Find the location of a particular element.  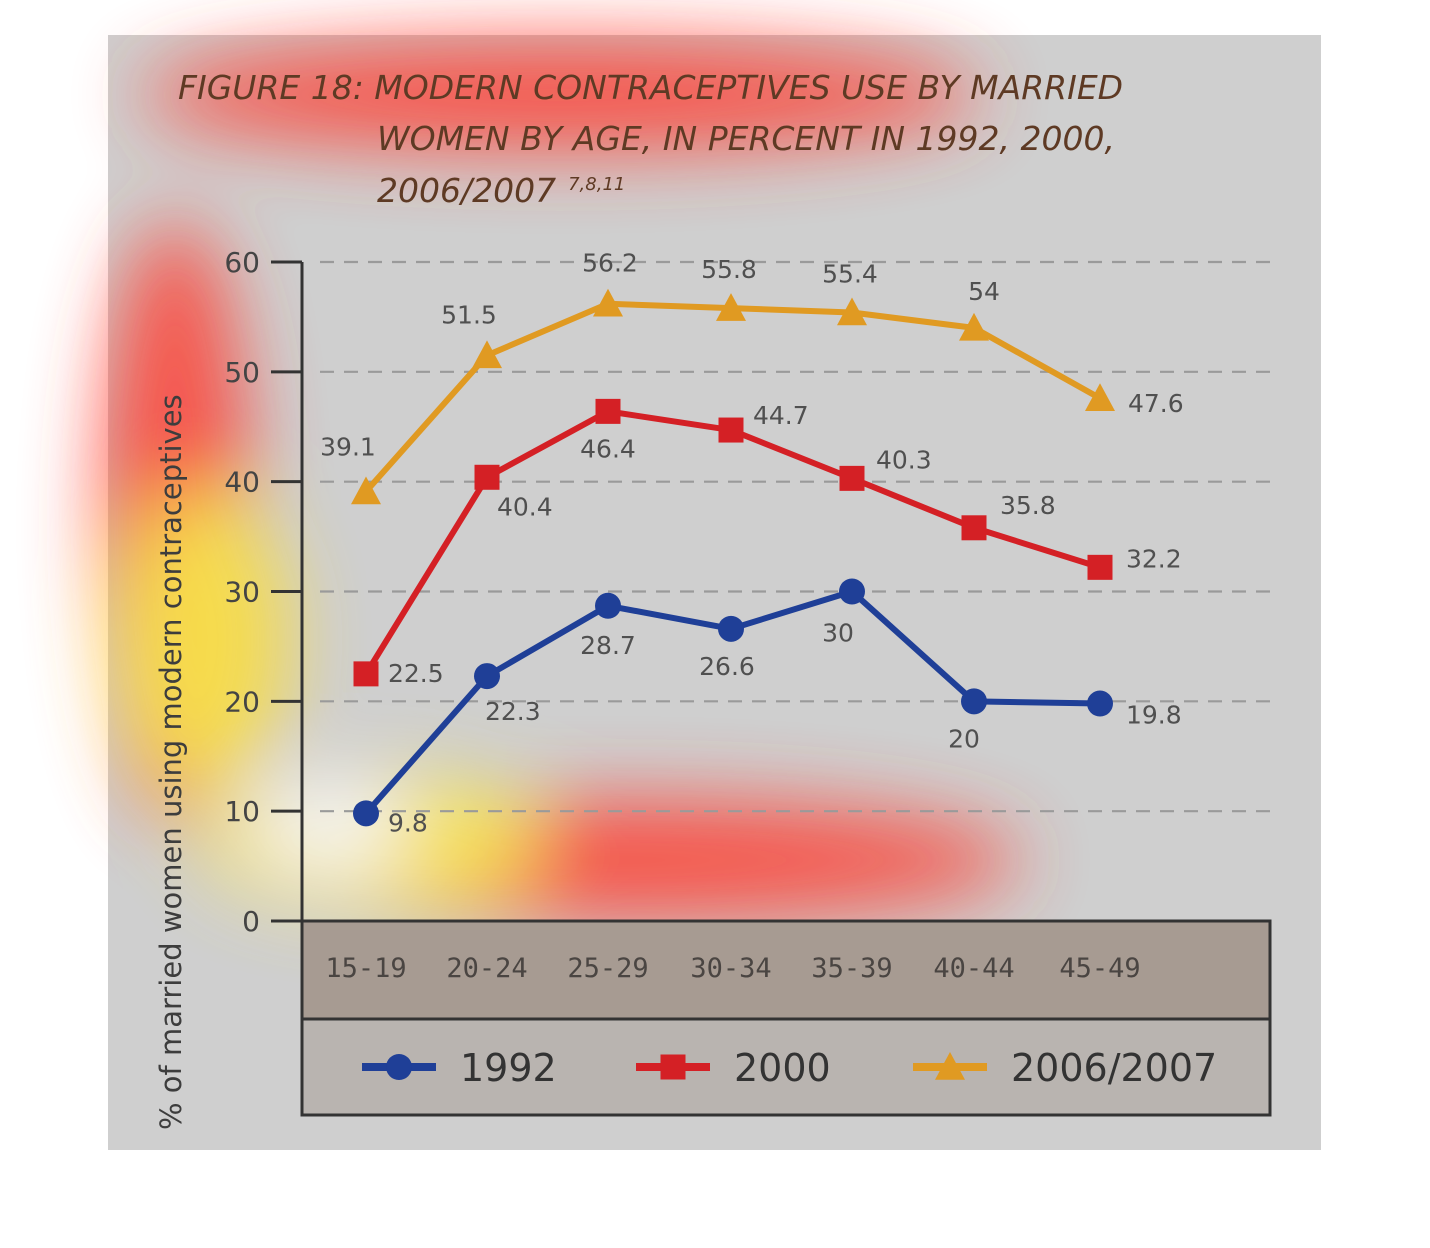

legend-marker-2000 is located at coordinates (673, 1067).